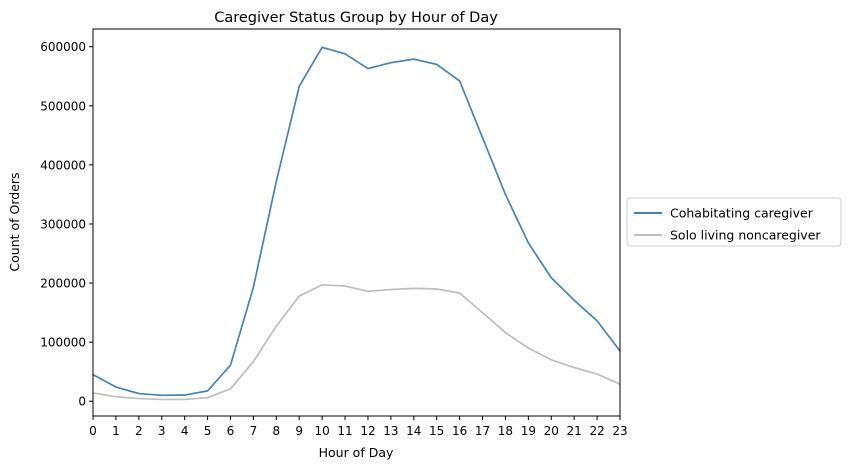 The width and height of the screenshot is (854, 469). I want to click on y-tick-label: 600000, so click(63, 47).